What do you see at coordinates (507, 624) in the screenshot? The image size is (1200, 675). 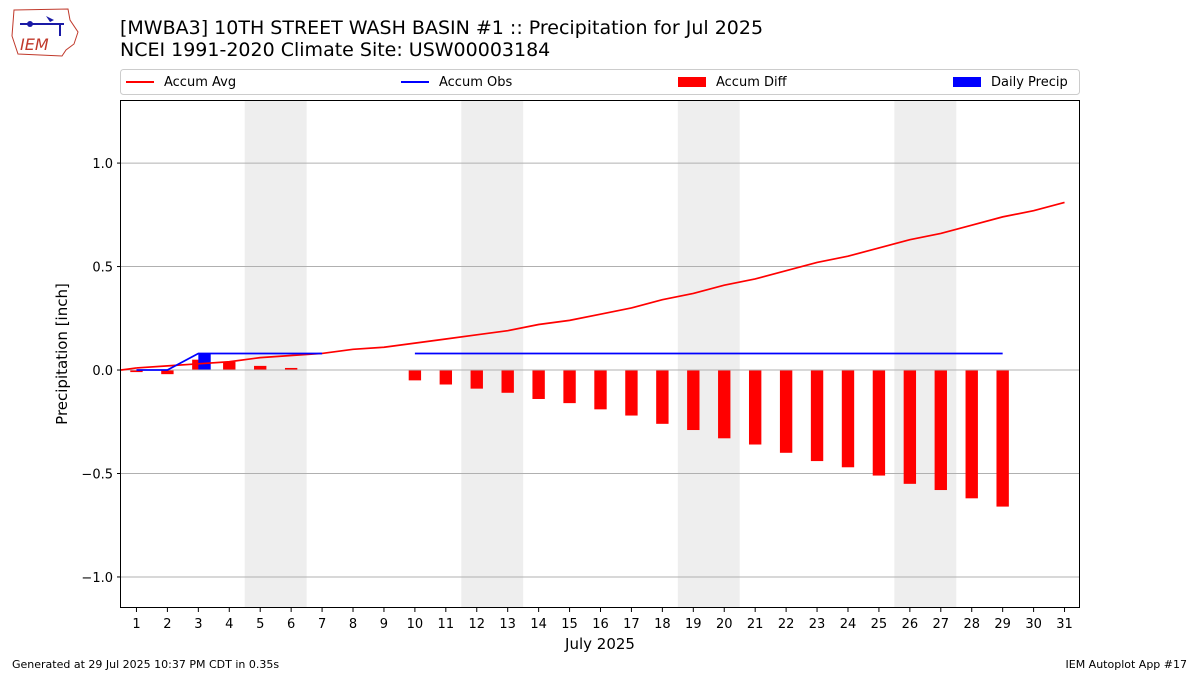 I see `x-tick-label-13: 13` at bounding box center [507, 624].